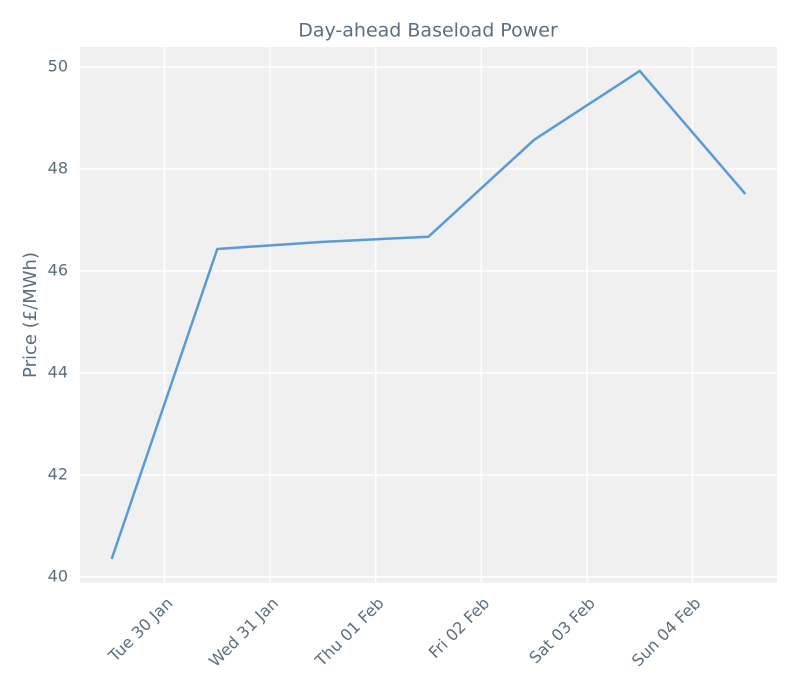  Describe the element at coordinates (58, 473) in the screenshot. I see `y-tick-label: 42` at that location.